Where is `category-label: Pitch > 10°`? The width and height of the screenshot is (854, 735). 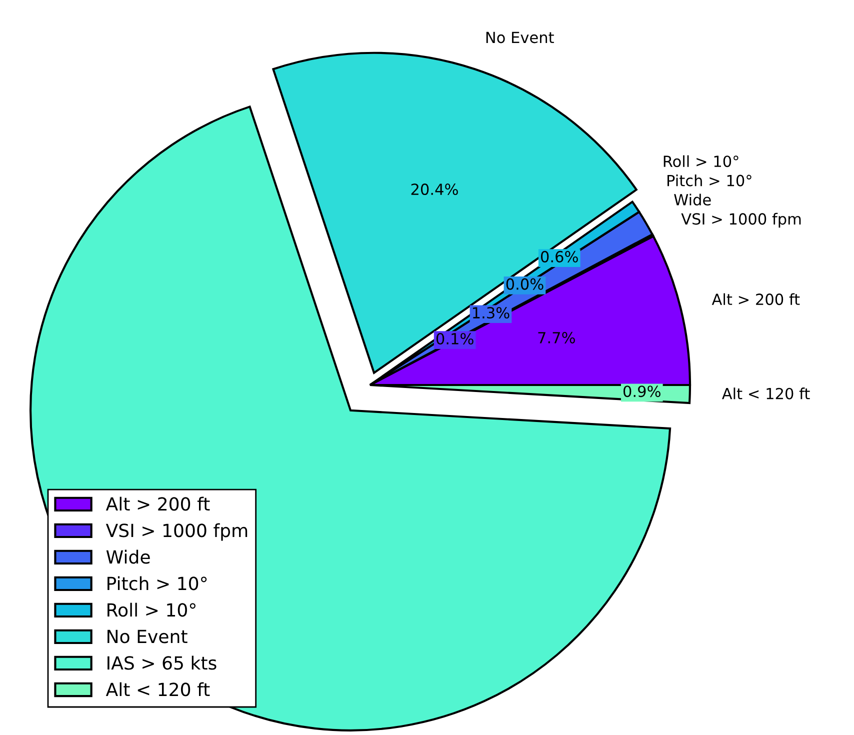 category-label: Pitch > 10° is located at coordinates (710, 180).